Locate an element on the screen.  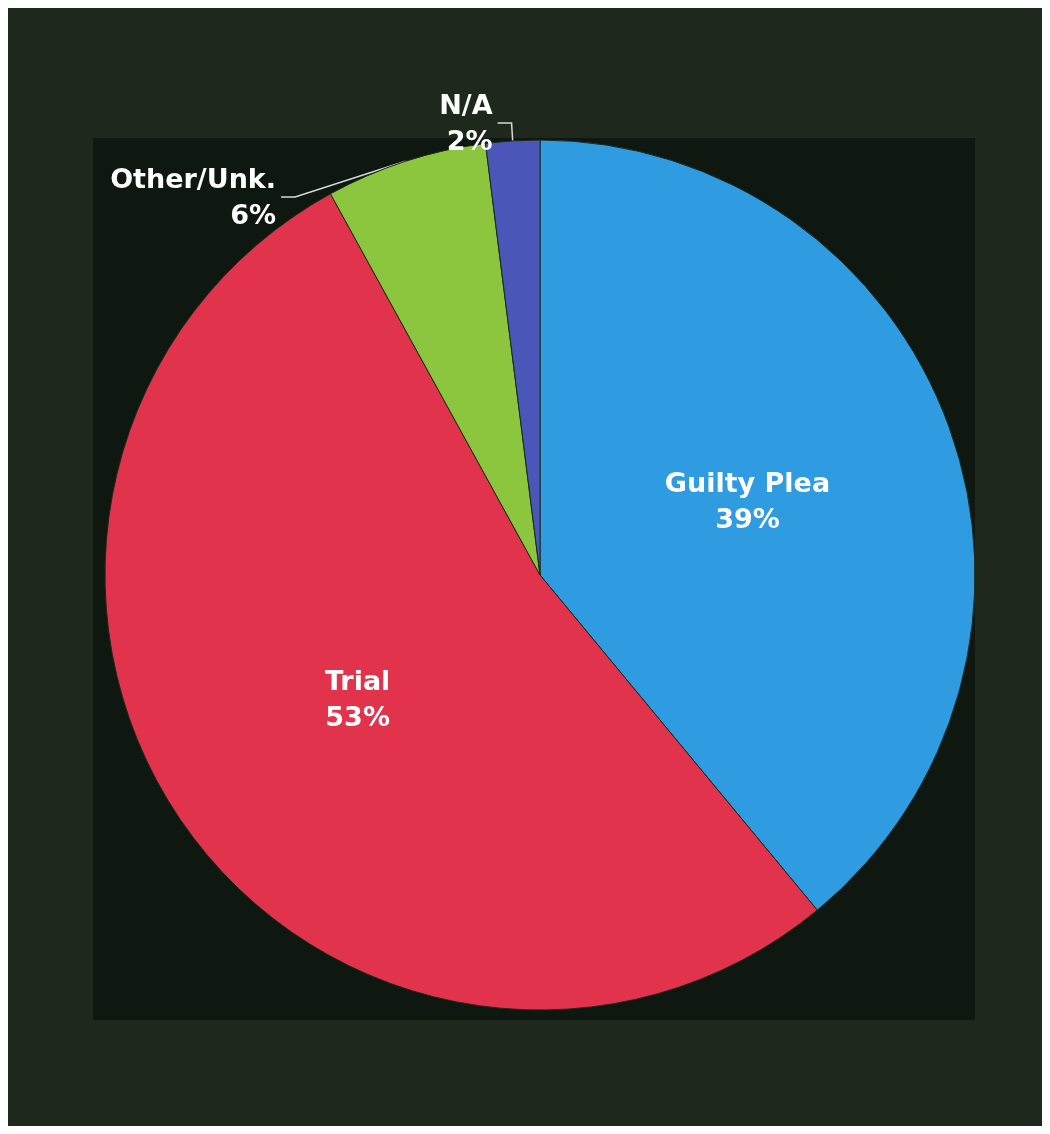
data-label: 39% is located at coordinates (747, 518).